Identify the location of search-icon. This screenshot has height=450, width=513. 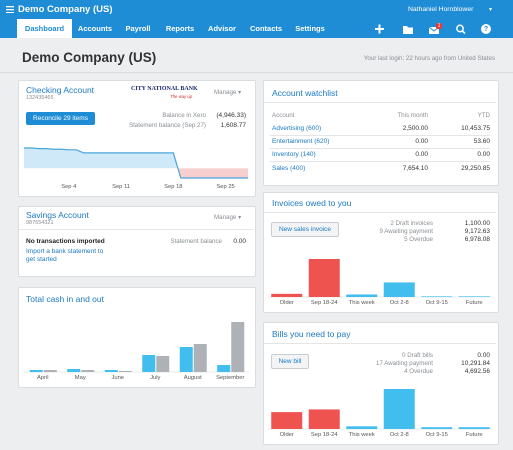
(461, 29).